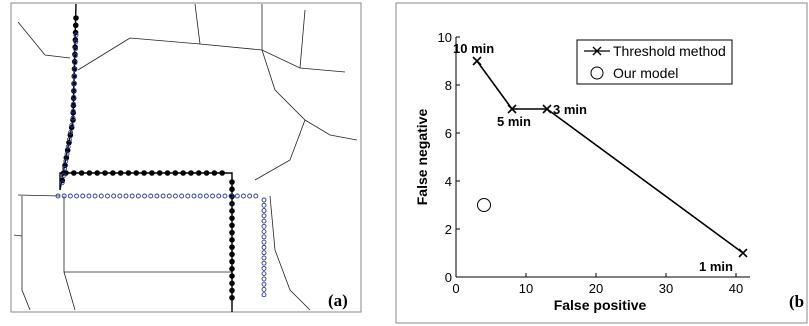  Describe the element at coordinates (422, 157) in the screenshot. I see `y-axis-label: False negative` at that location.